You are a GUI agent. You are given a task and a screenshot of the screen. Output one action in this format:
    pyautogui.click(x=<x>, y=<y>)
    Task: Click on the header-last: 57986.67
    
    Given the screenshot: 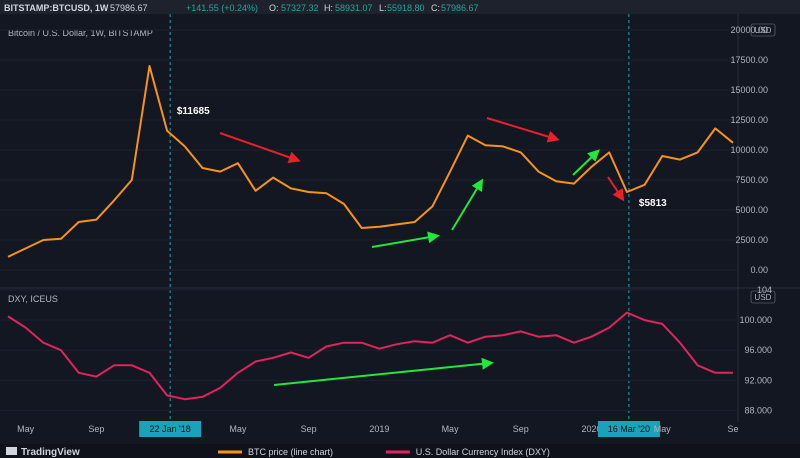 What is the action you would take?
    pyautogui.click(x=129, y=8)
    